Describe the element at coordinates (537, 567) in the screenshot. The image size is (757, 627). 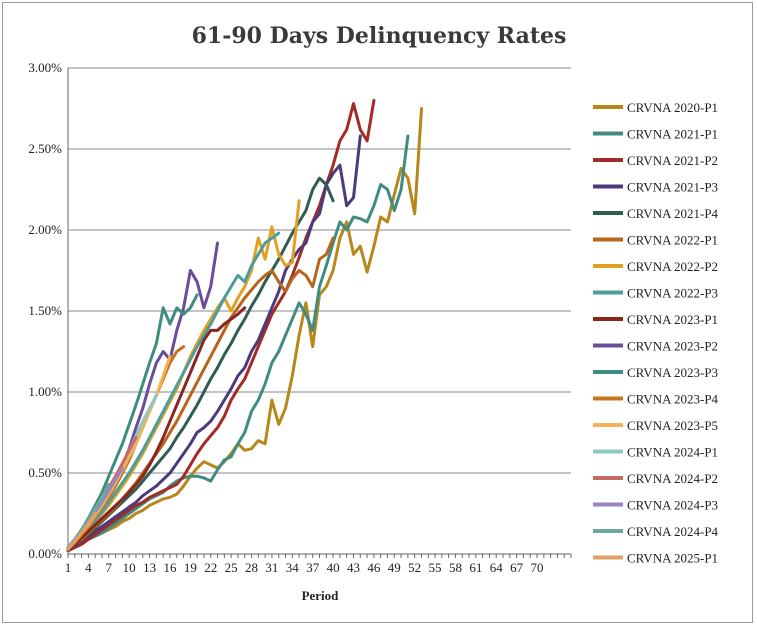
I see `x-tick-label: 70` at that location.